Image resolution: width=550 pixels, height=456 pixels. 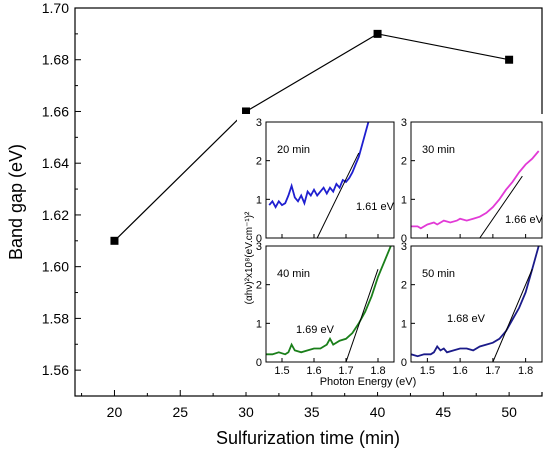 I want to click on main-x-axis-label: Sulfurization time (min), so click(x=308, y=438).